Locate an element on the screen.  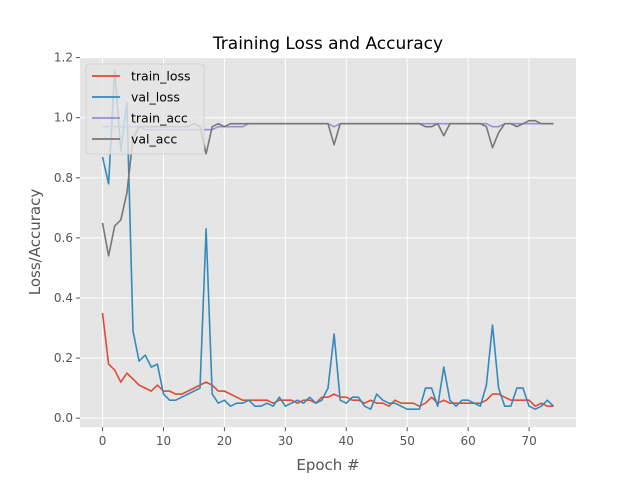
y-tick-label: 0.0 is located at coordinates (63, 418).